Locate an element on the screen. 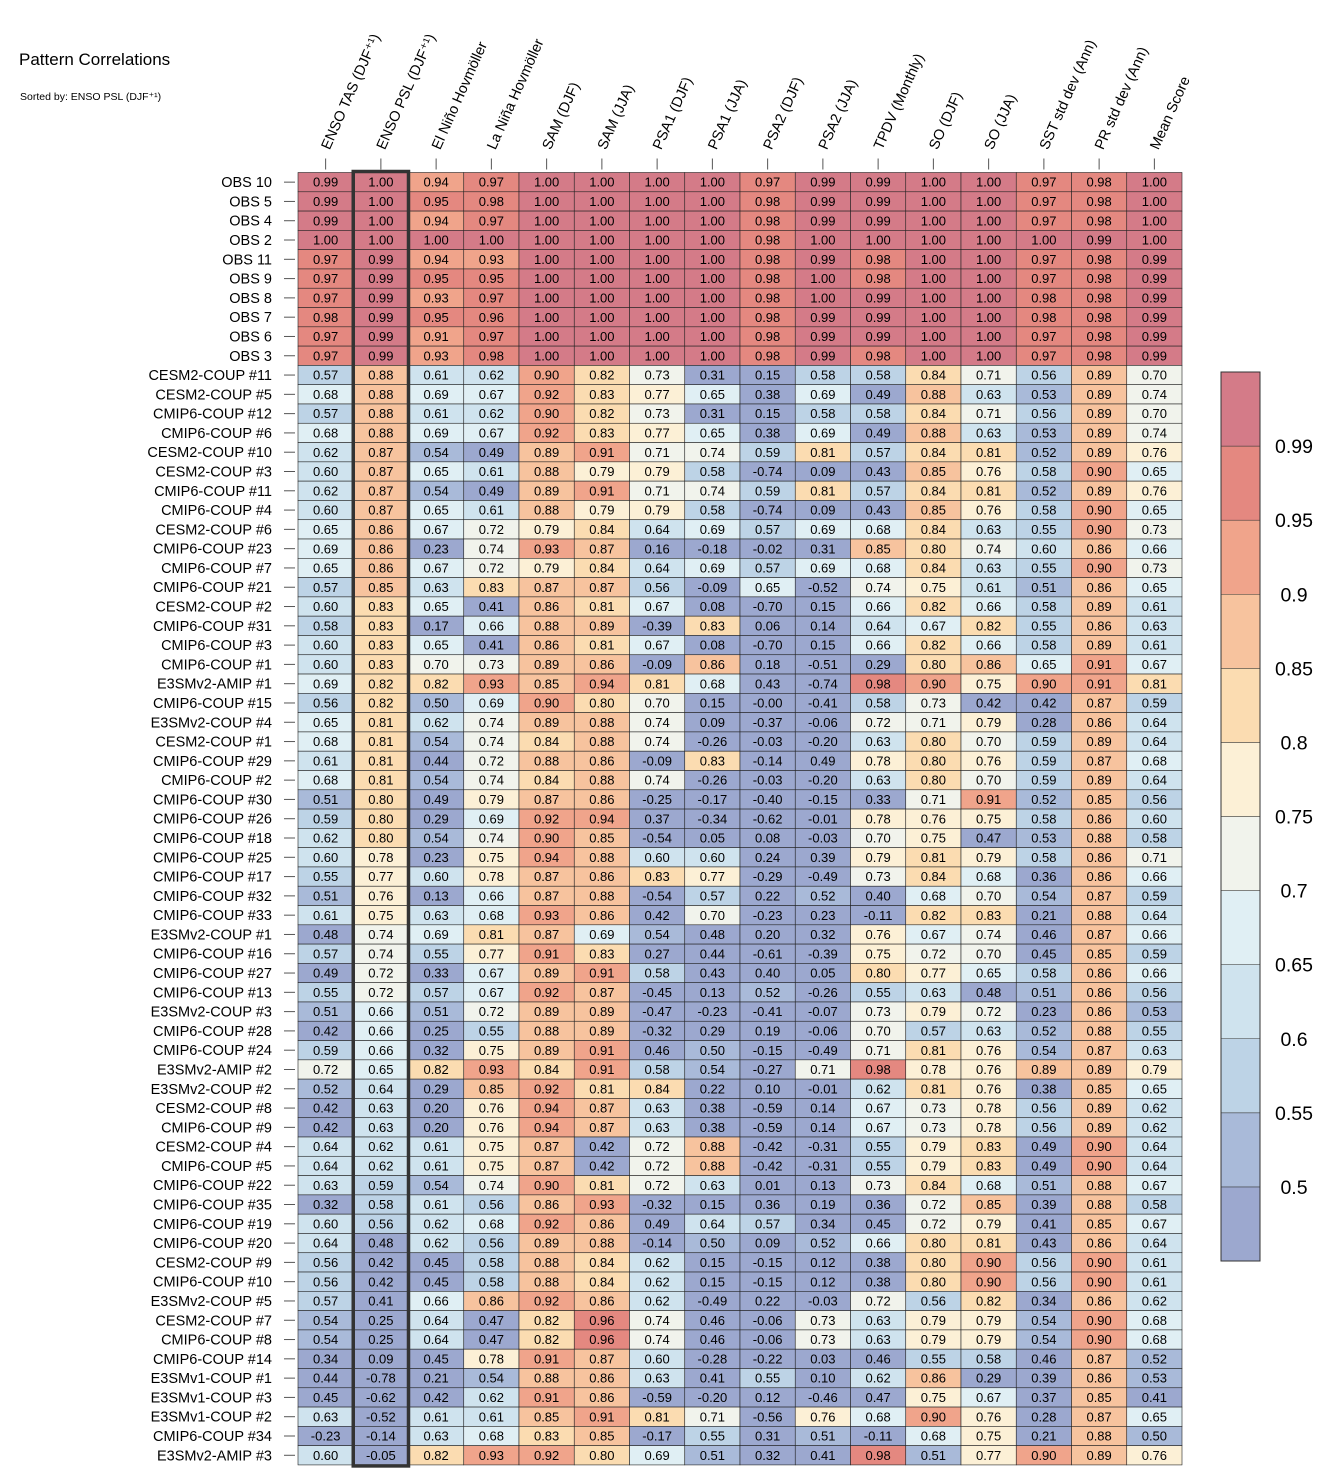 The image size is (1333, 1484). cell-value-label: 0.79 is located at coordinates (933, 1339).